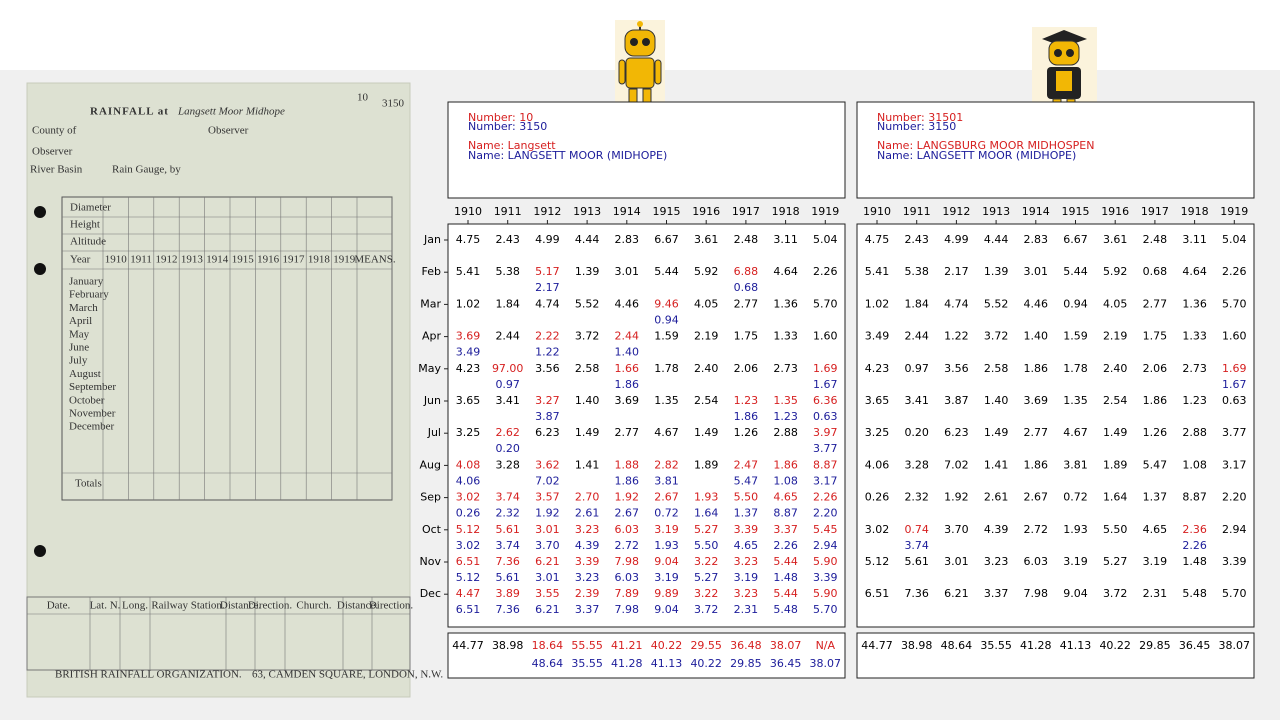  What do you see at coordinates (825, 400) in the screenshot?
I see `cell-value-wrong: 6.36` at bounding box center [825, 400].